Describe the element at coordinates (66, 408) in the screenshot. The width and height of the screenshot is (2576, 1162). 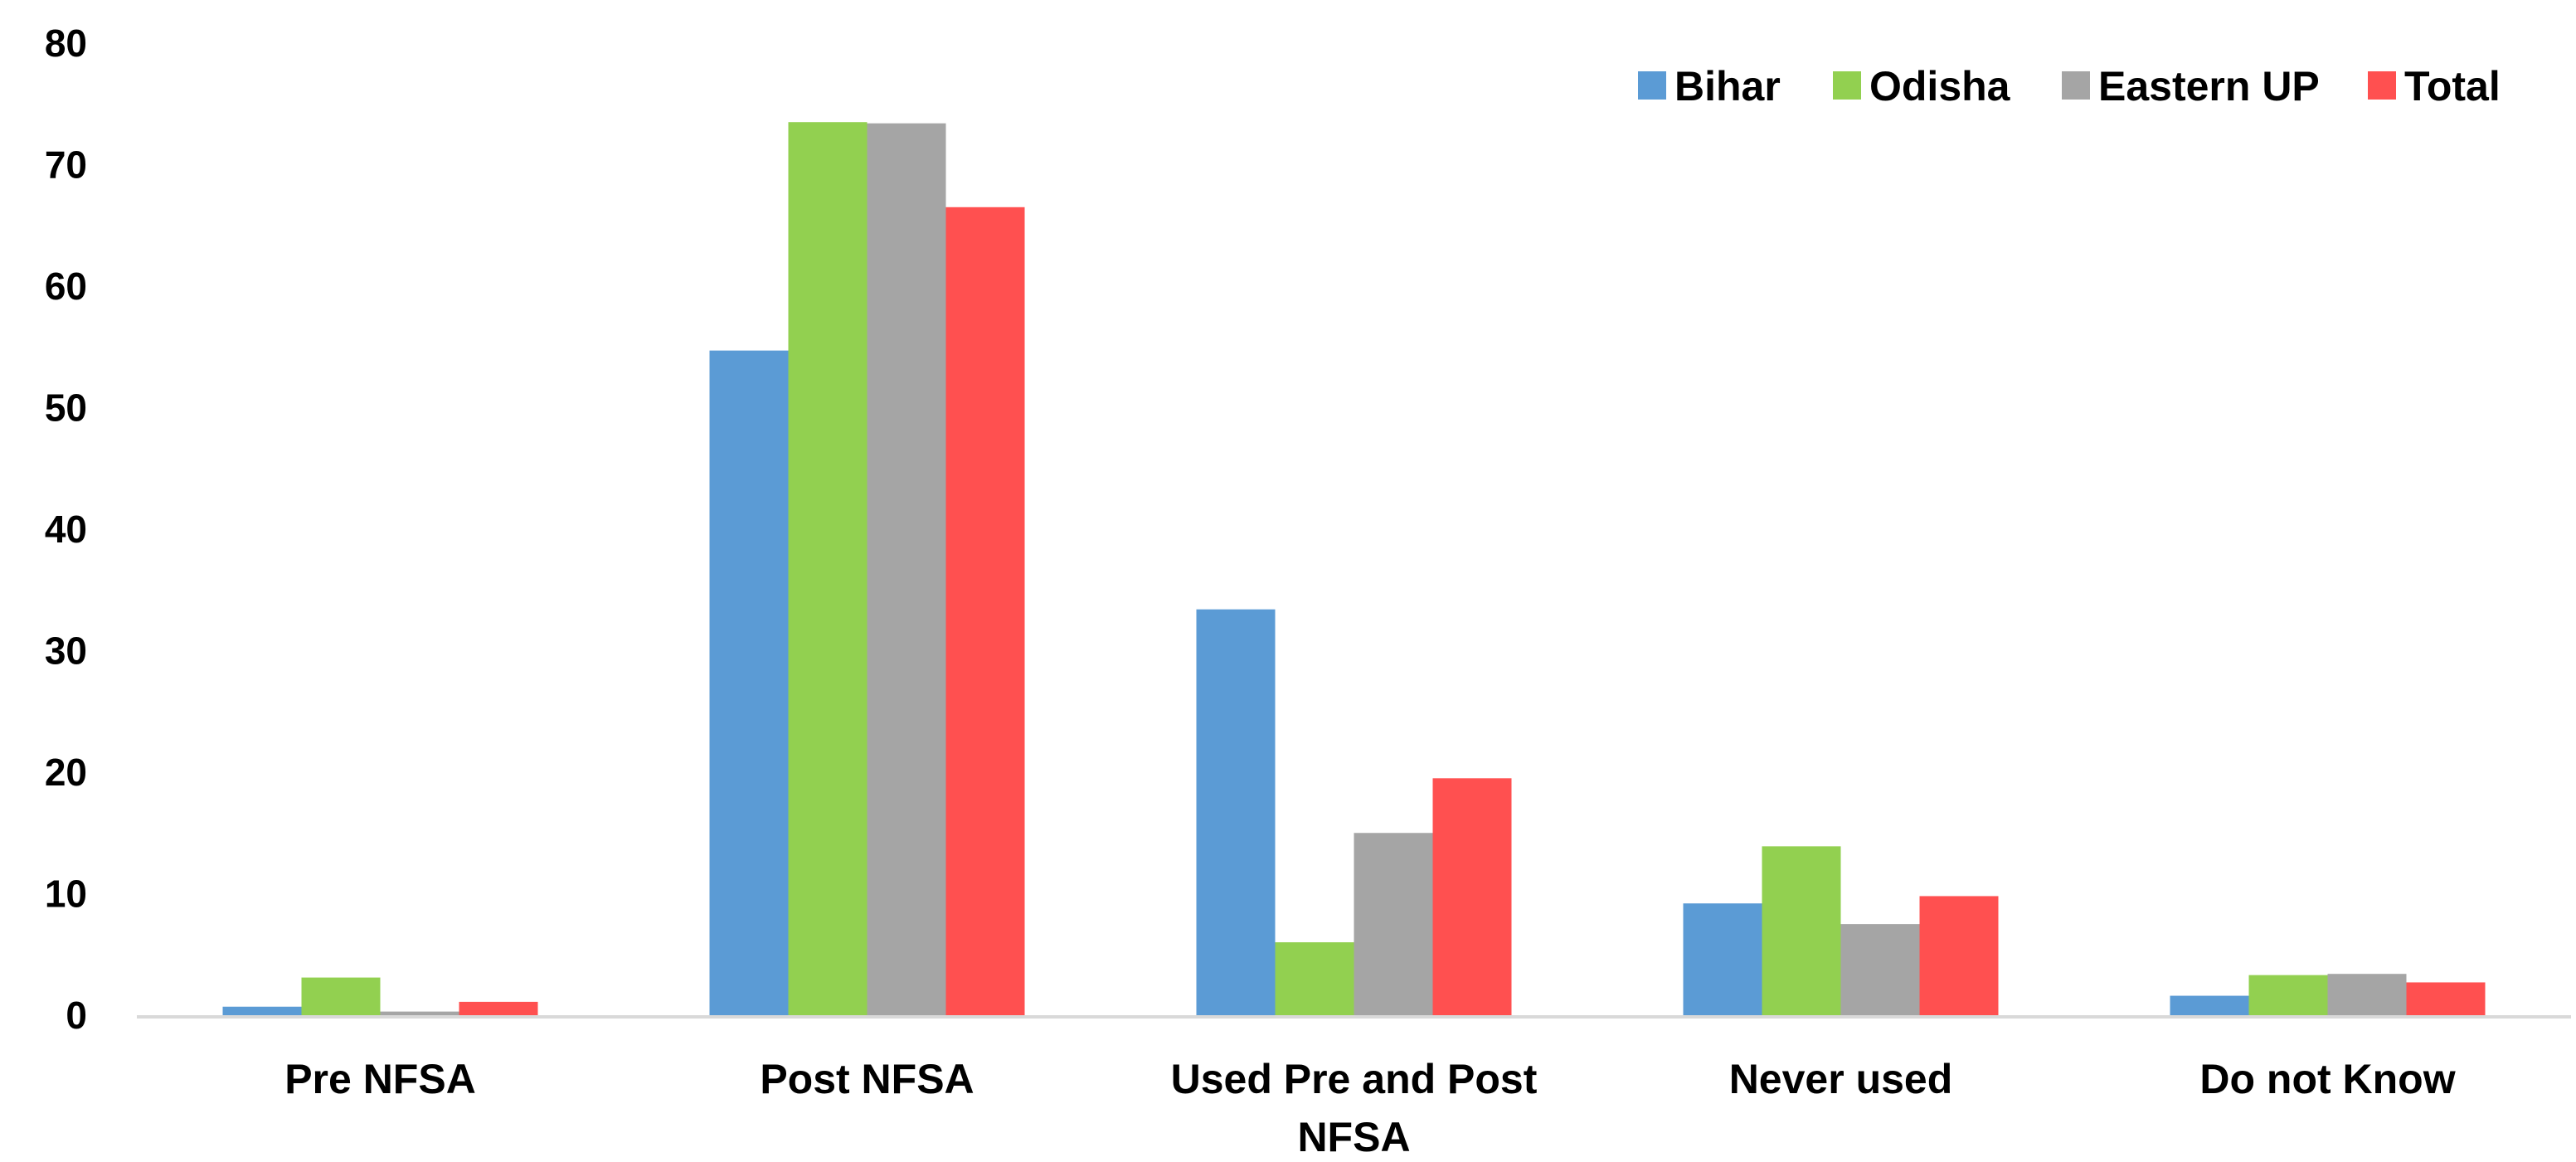
I see `y-tick-label: 50` at that location.